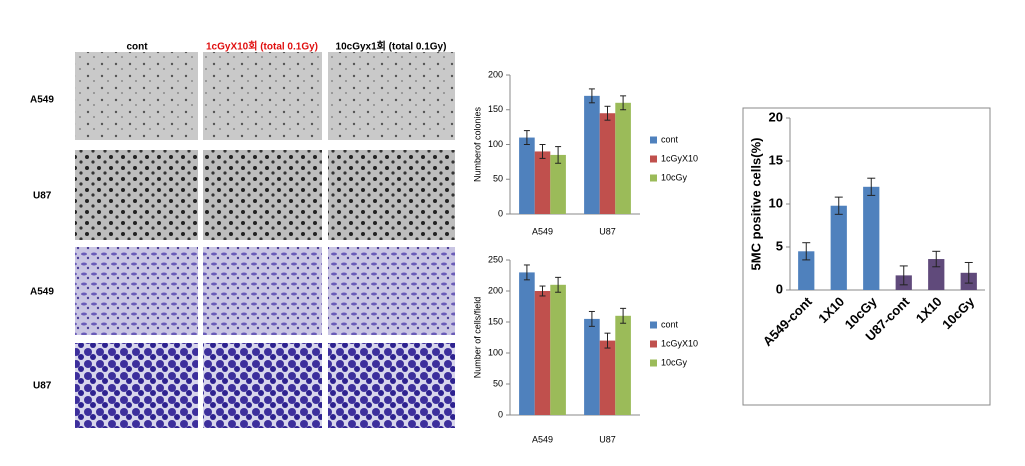 The width and height of the screenshot is (1025, 466). What do you see at coordinates (776, 202) in the screenshot?
I see `y-tick-label: 10` at bounding box center [776, 202].